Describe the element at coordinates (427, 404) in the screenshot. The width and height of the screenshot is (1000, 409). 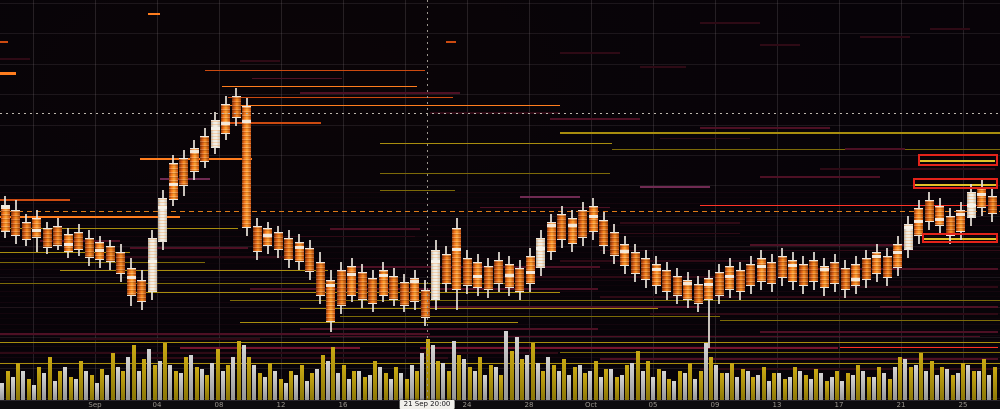
I see `time-axis-crosshair-tooltip: 21 Sep 20:00` at that location.